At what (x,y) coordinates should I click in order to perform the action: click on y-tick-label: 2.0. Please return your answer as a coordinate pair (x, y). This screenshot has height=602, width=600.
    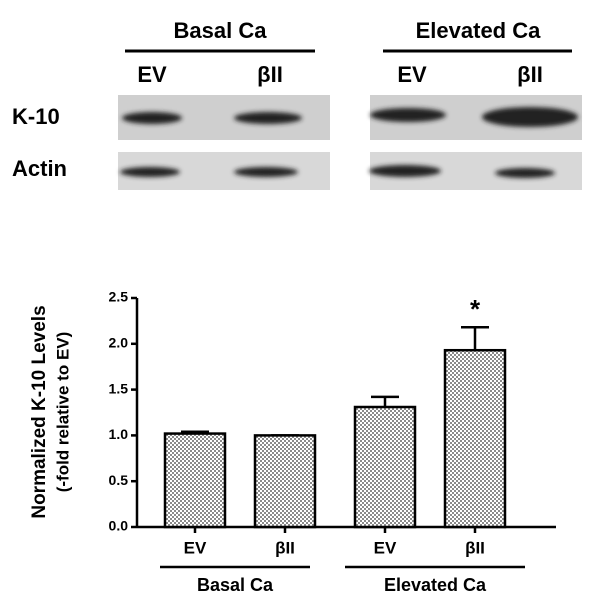
    Looking at the image, I should click on (119, 343).